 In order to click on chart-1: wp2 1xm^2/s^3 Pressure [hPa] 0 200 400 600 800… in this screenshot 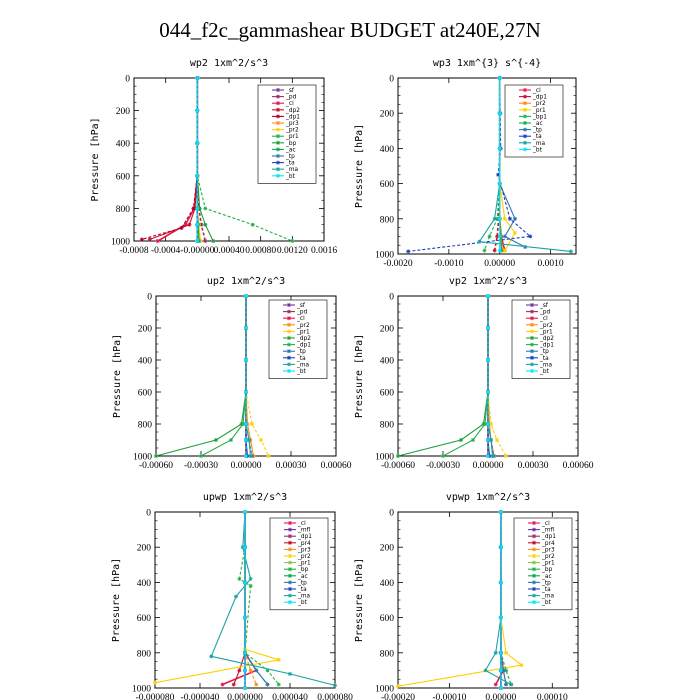, I will do `click(213, 157)`.